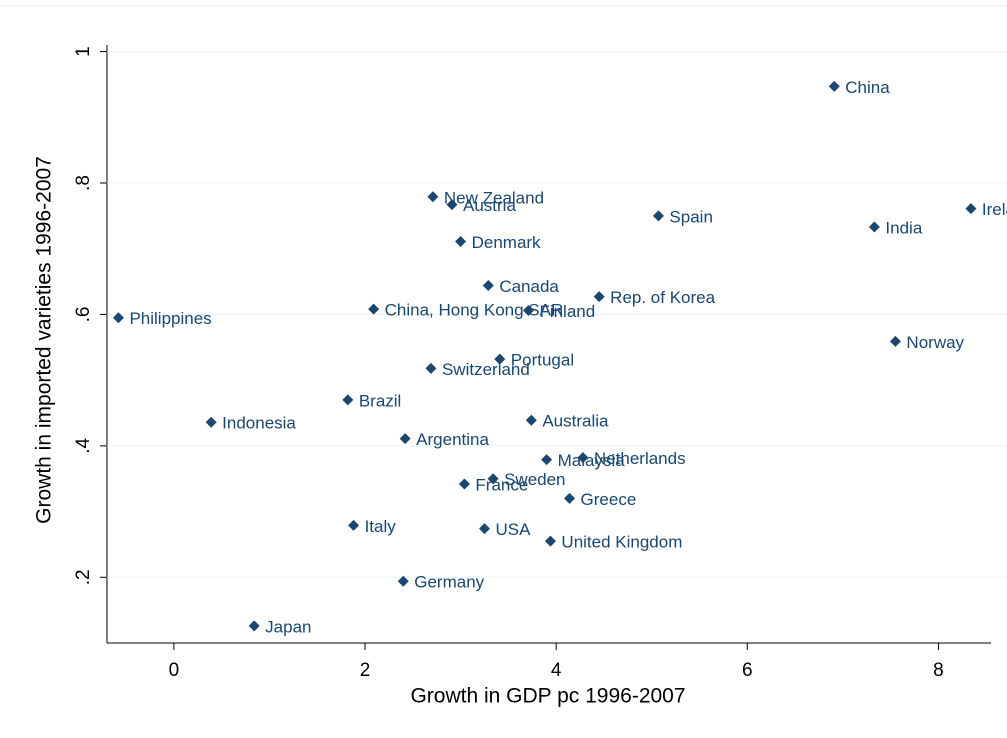 The image size is (1007, 738). What do you see at coordinates (747, 670) in the screenshot?
I see `x-tick-label: 6` at bounding box center [747, 670].